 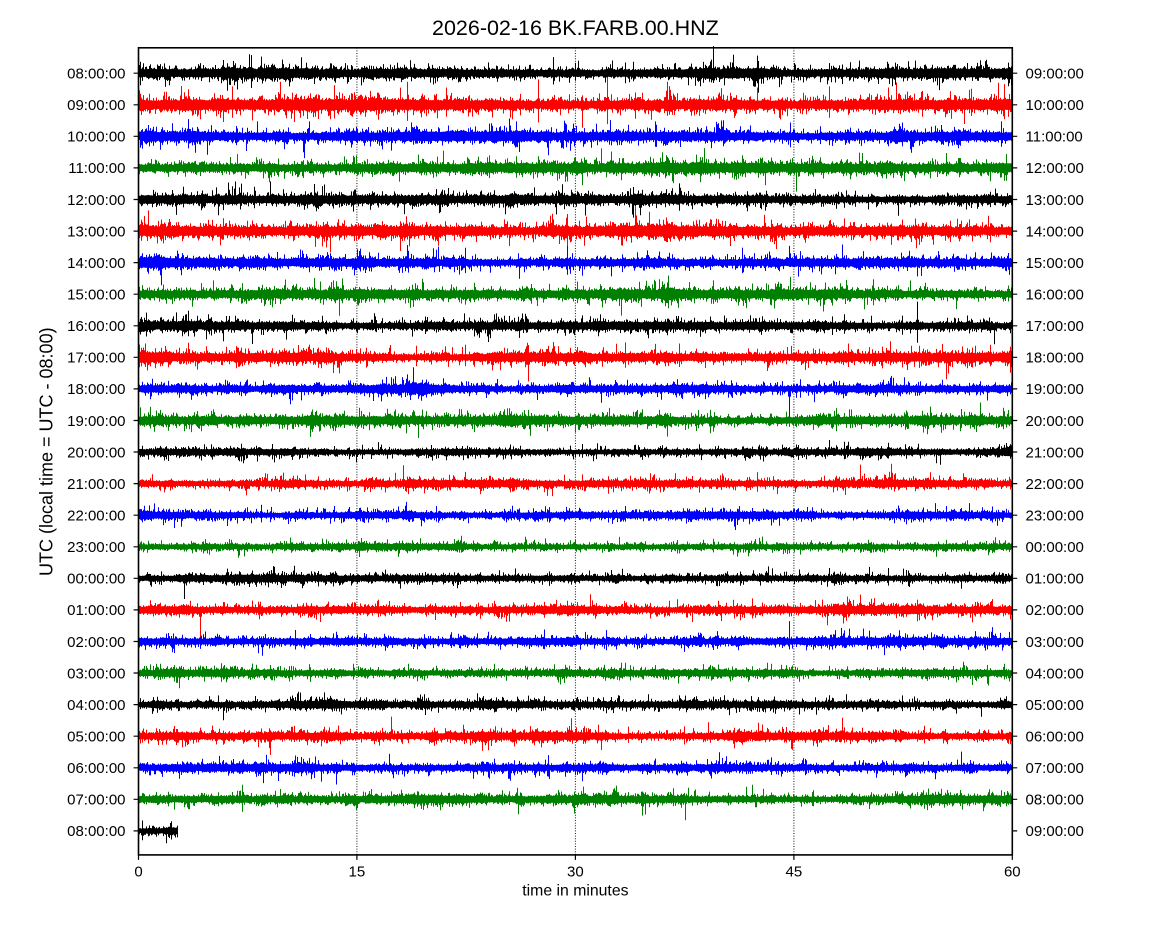 I want to click on svg-text: 2026-02-16 BK.FARB.00.HNZ, so click(x=575, y=28).